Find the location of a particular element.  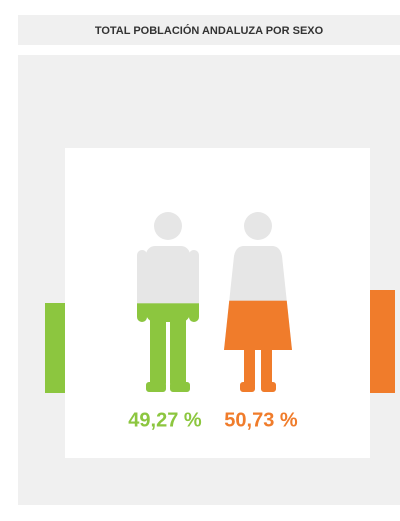

value-label: 50,73 % is located at coordinates (261, 420).